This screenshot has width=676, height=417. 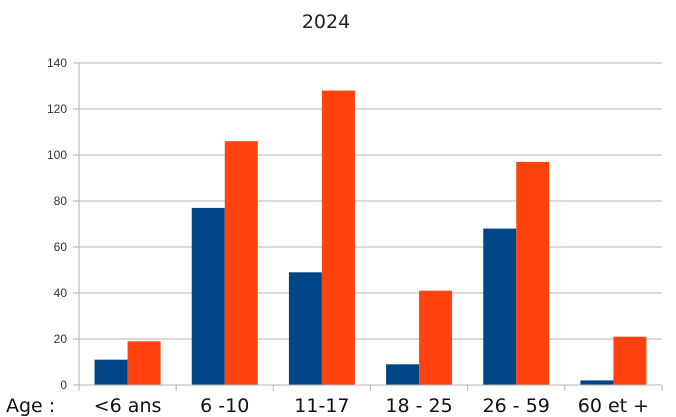 What do you see at coordinates (61, 201) in the screenshot?
I see `y-tick-label: 80` at bounding box center [61, 201].